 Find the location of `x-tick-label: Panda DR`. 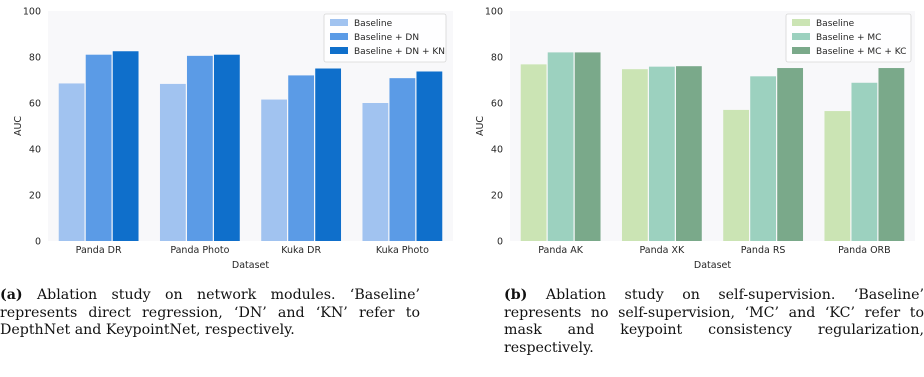

x-tick-label: Panda DR is located at coordinates (99, 250).